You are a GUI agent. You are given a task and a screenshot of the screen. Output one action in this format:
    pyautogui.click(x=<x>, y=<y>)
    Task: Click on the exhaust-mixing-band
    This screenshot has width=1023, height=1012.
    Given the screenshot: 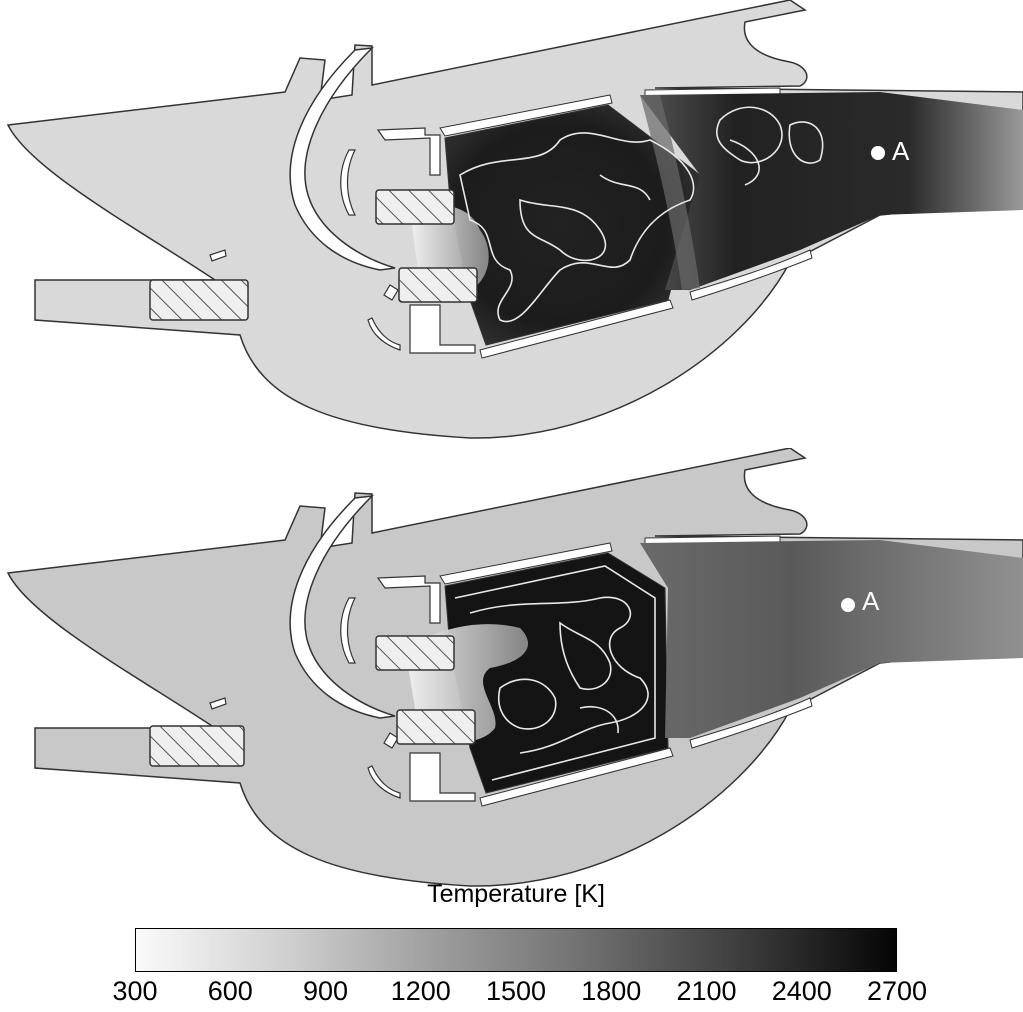 What is the action you would take?
    pyautogui.click(x=670, y=192)
    